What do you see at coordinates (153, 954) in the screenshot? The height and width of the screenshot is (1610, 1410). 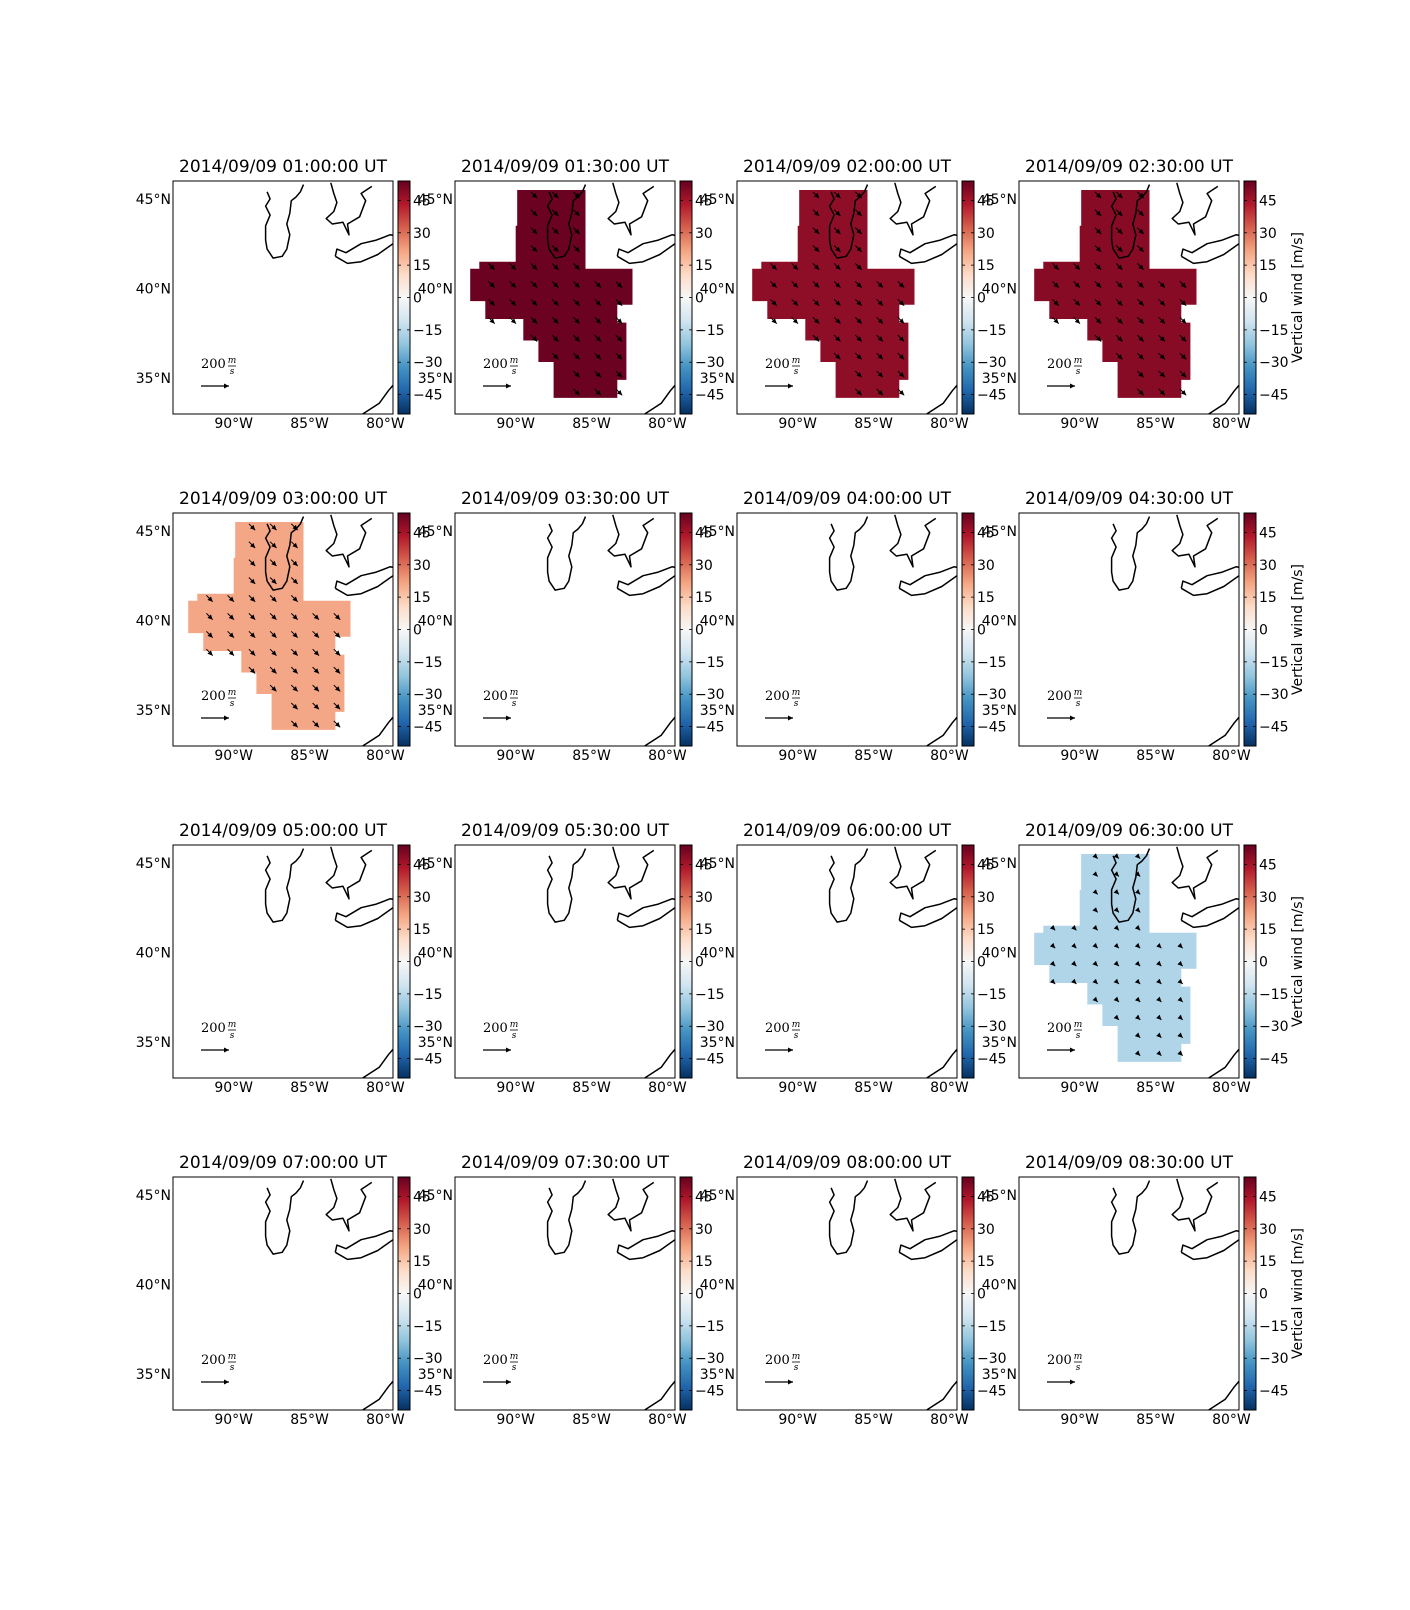 I see `y-tick-label: 40°N` at bounding box center [153, 954].